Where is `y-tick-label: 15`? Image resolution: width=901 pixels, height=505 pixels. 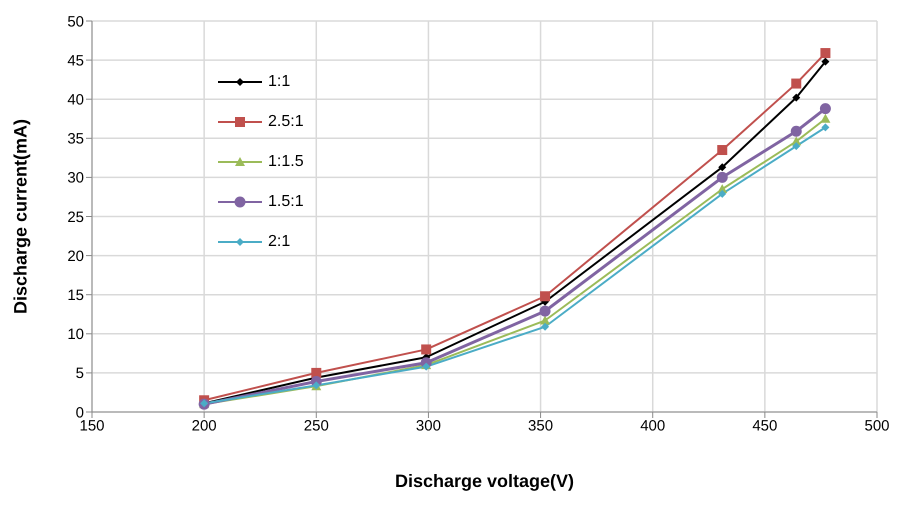
y-tick-label: 15 is located at coordinates (75, 295).